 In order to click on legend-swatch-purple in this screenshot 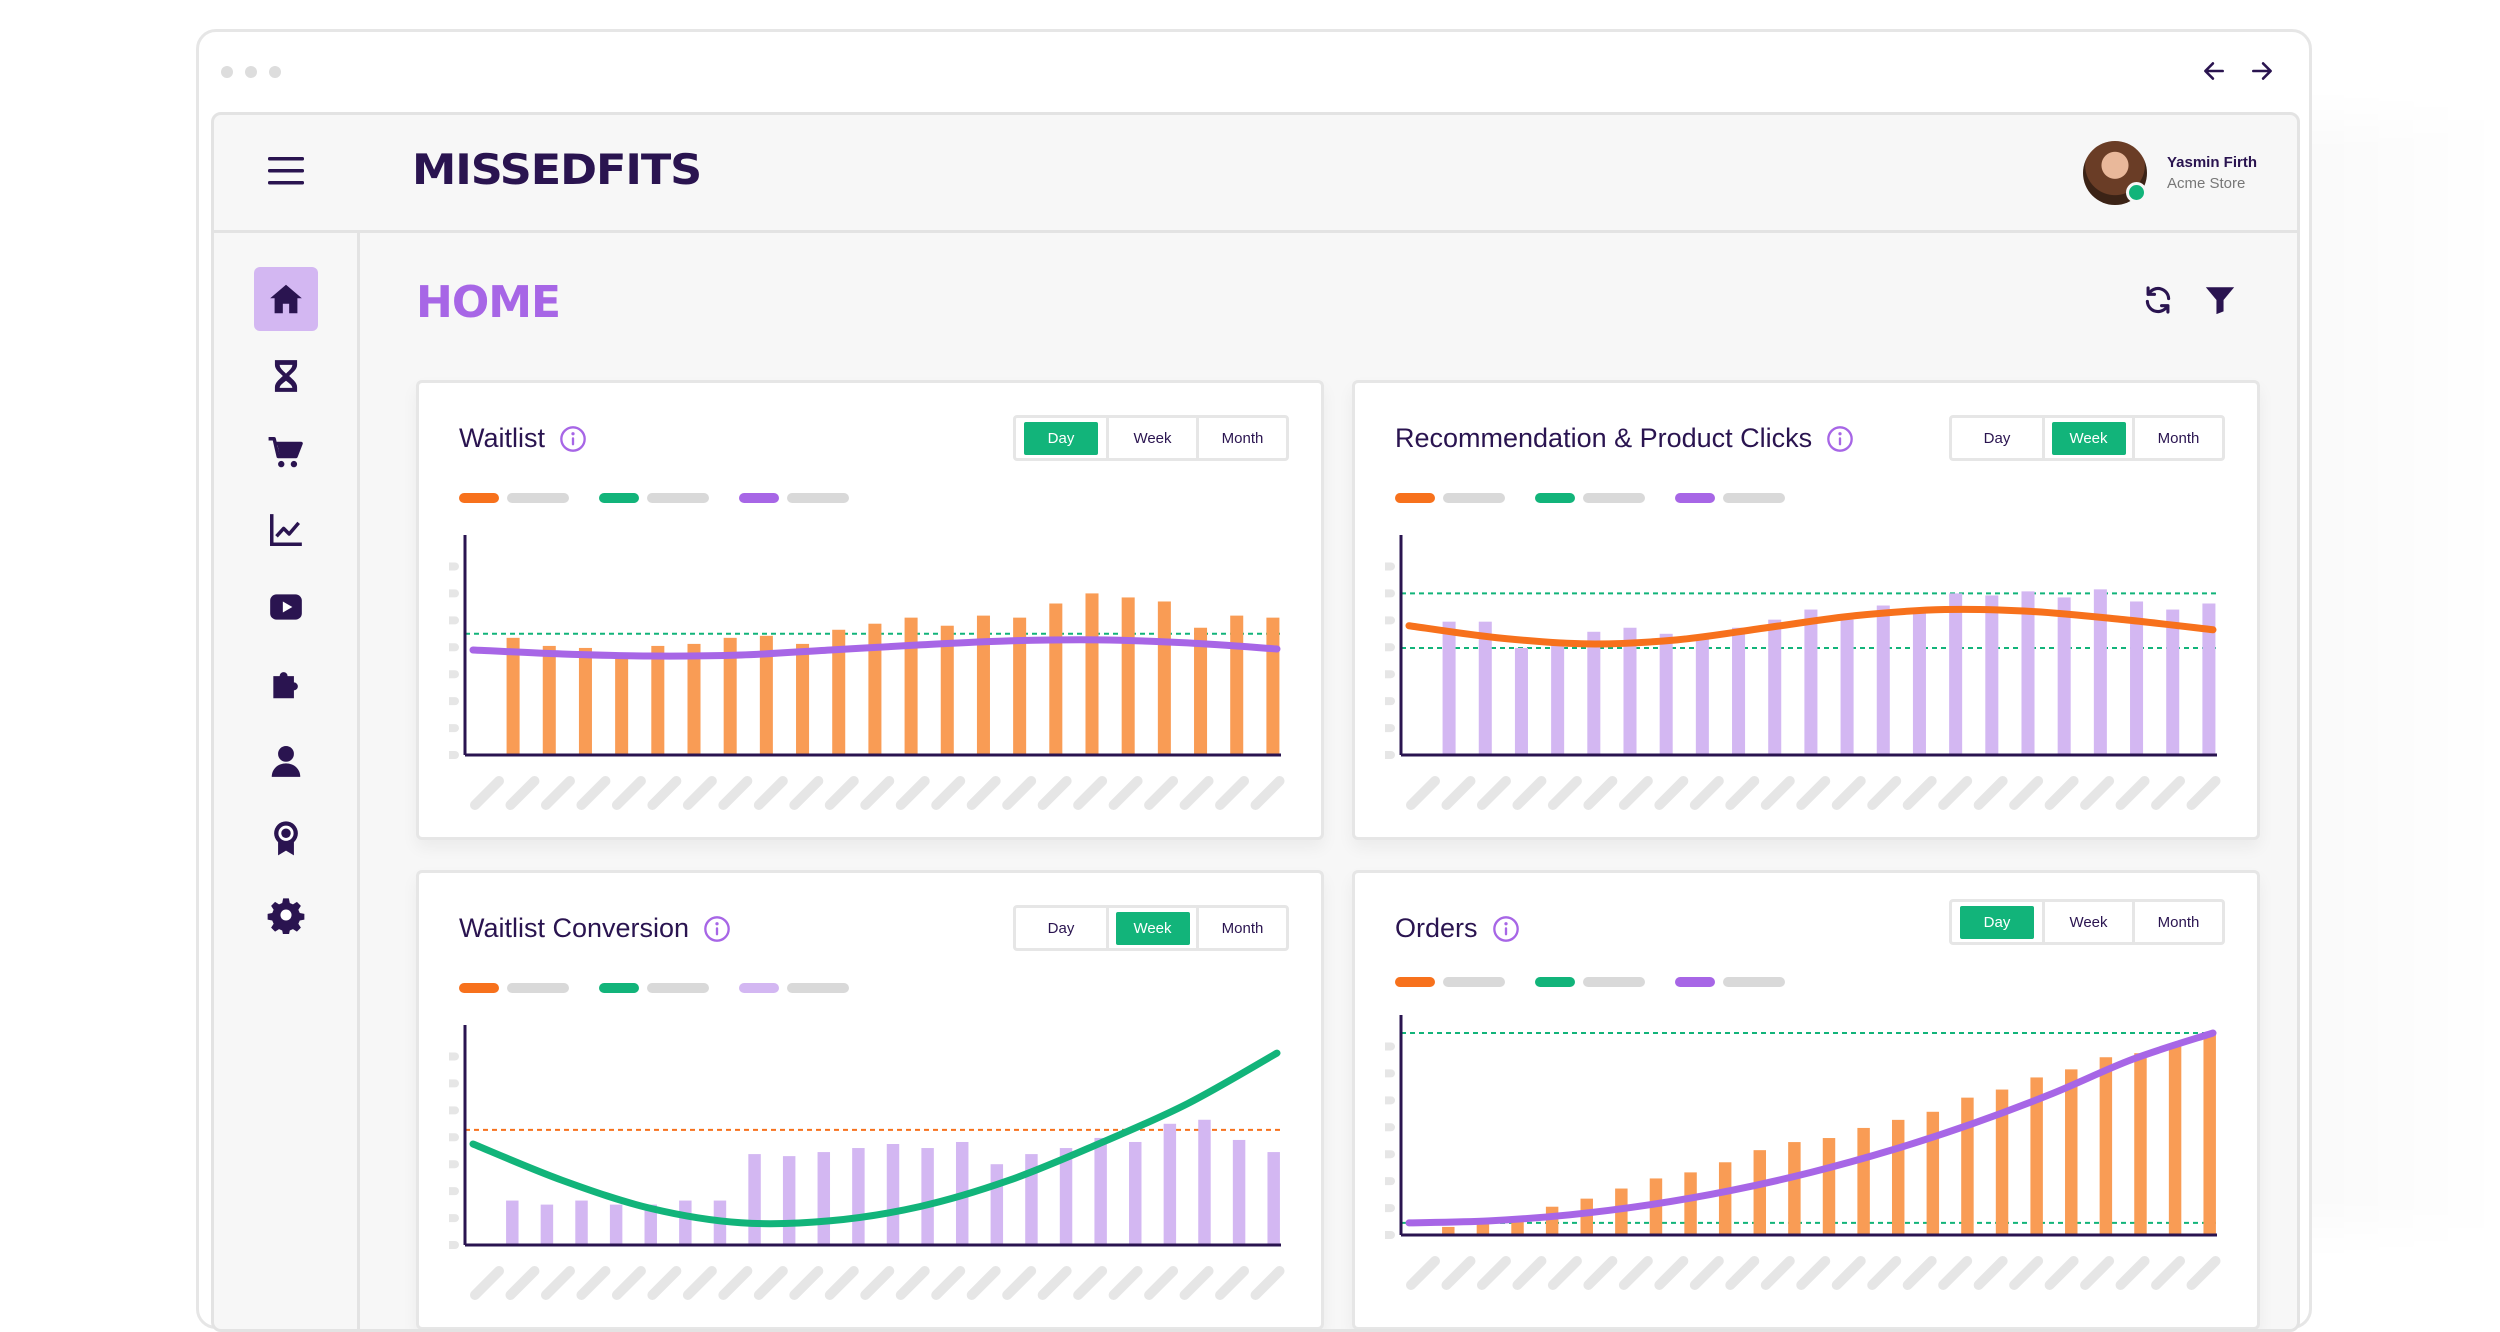, I will do `click(1695, 498)`.